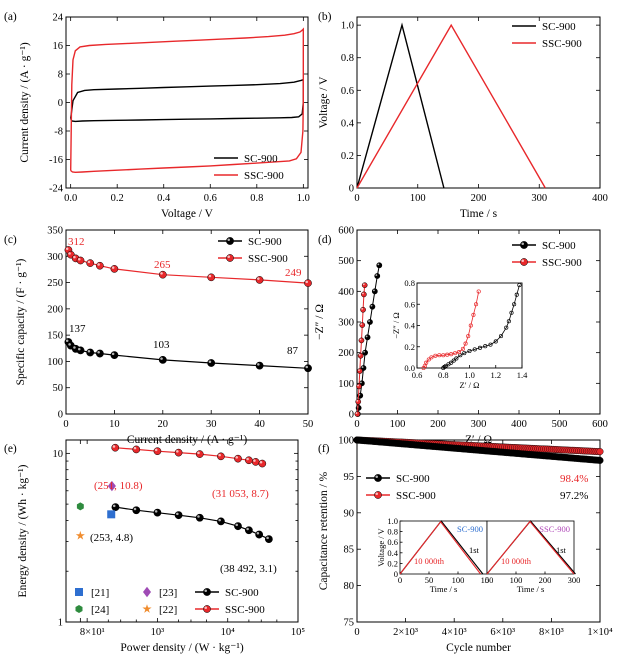 Image resolution: width=620 pixels, height=663 pixels. I want to click on chart-a-panel-label: (a), so click(10, 17).